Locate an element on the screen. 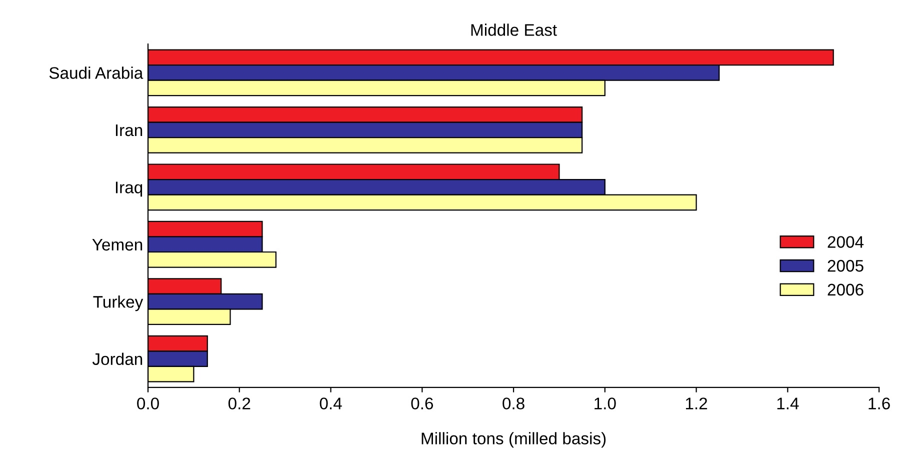 This screenshot has width=897, height=464. x-tick-label: 1.0 is located at coordinates (605, 404).